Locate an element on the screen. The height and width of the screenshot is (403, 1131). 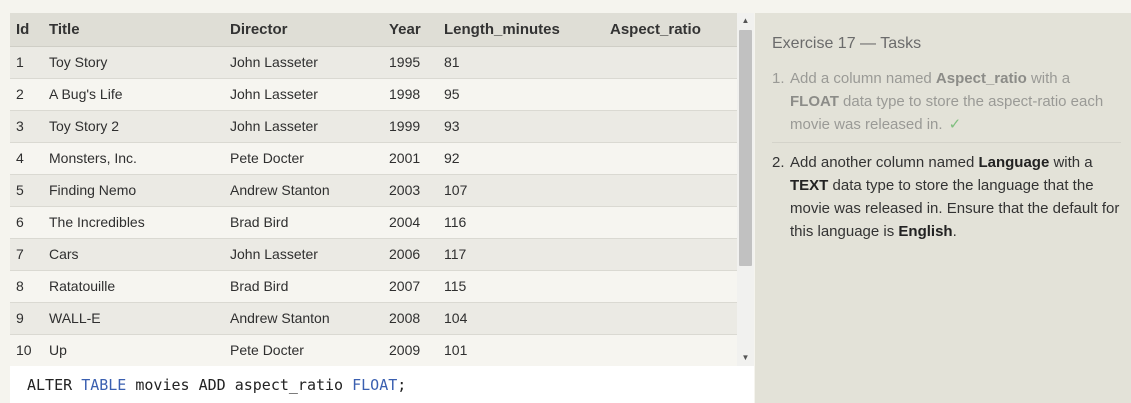
scroll-up-icon: ▲ is located at coordinates (745, 20).